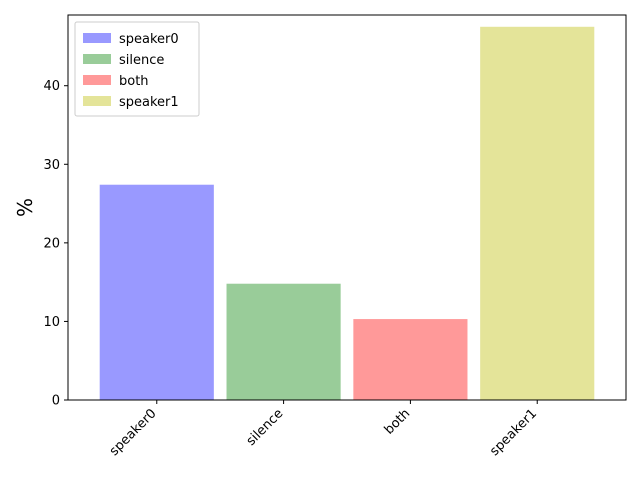 The width and height of the screenshot is (640, 480). I want to click on legend-label-speaker1: speaker1, so click(149, 102).